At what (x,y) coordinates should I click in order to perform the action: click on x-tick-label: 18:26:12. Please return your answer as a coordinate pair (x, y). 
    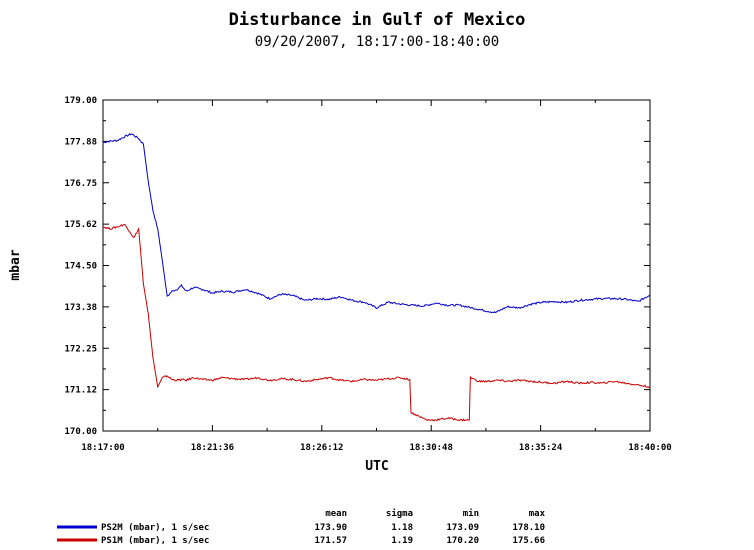
    Looking at the image, I should click on (321, 448).